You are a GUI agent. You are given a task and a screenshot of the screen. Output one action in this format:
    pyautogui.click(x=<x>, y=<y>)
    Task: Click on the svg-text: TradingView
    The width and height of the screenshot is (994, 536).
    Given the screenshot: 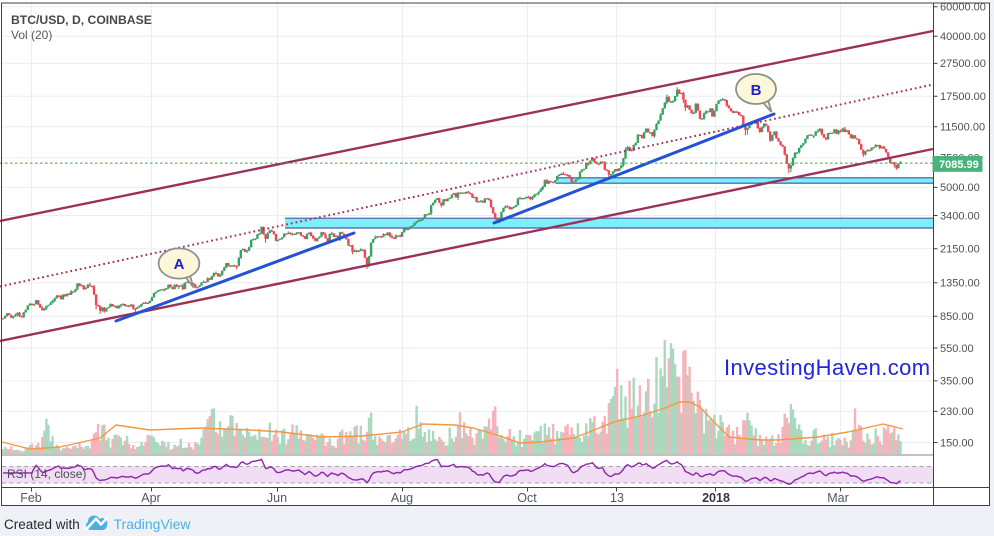 What is the action you would take?
    pyautogui.click(x=153, y=524)
    